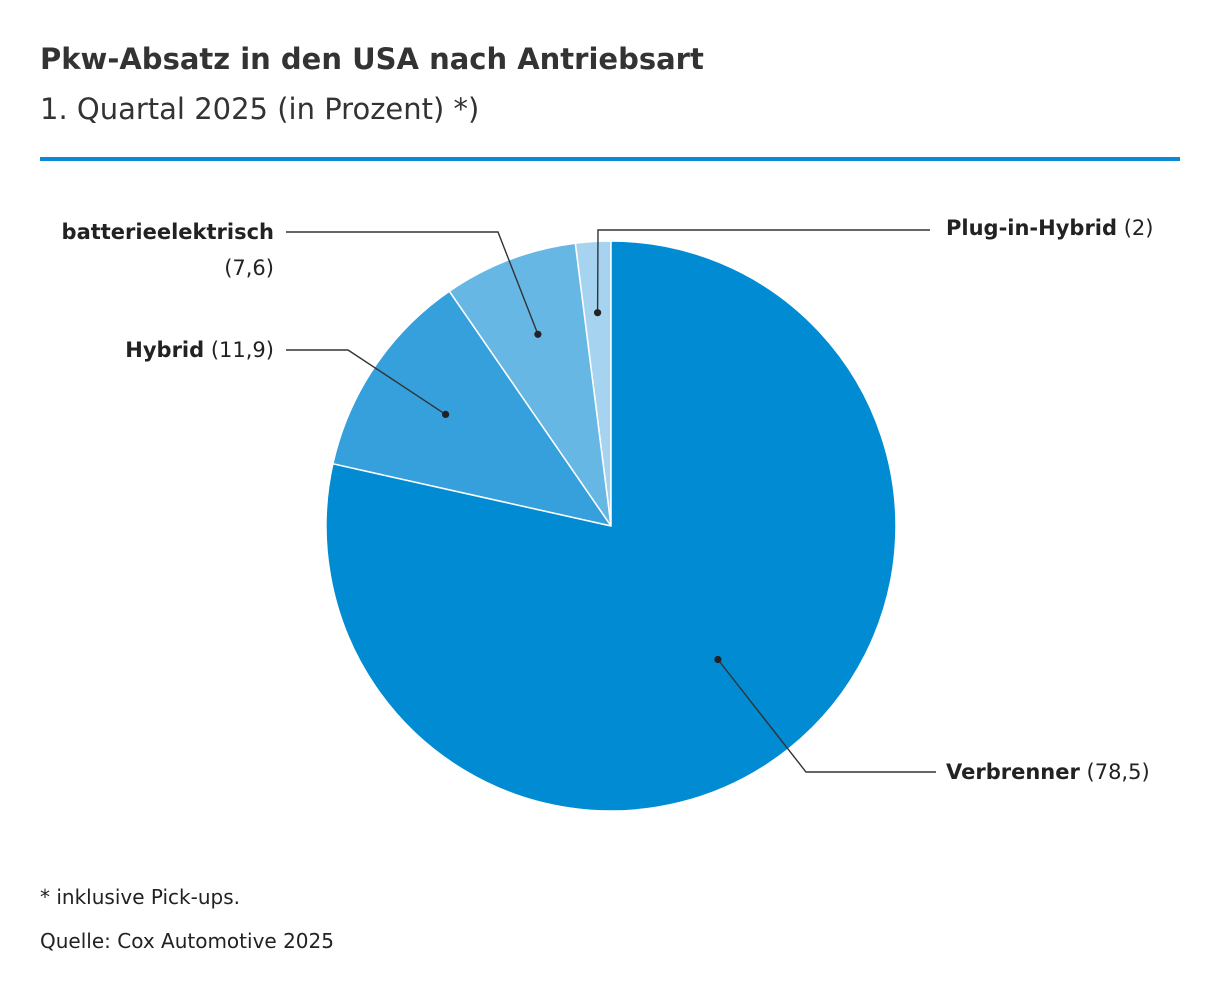  I want to click on slice-label-verbrenner: Verbrenner (78,5), so click(1048, 772).